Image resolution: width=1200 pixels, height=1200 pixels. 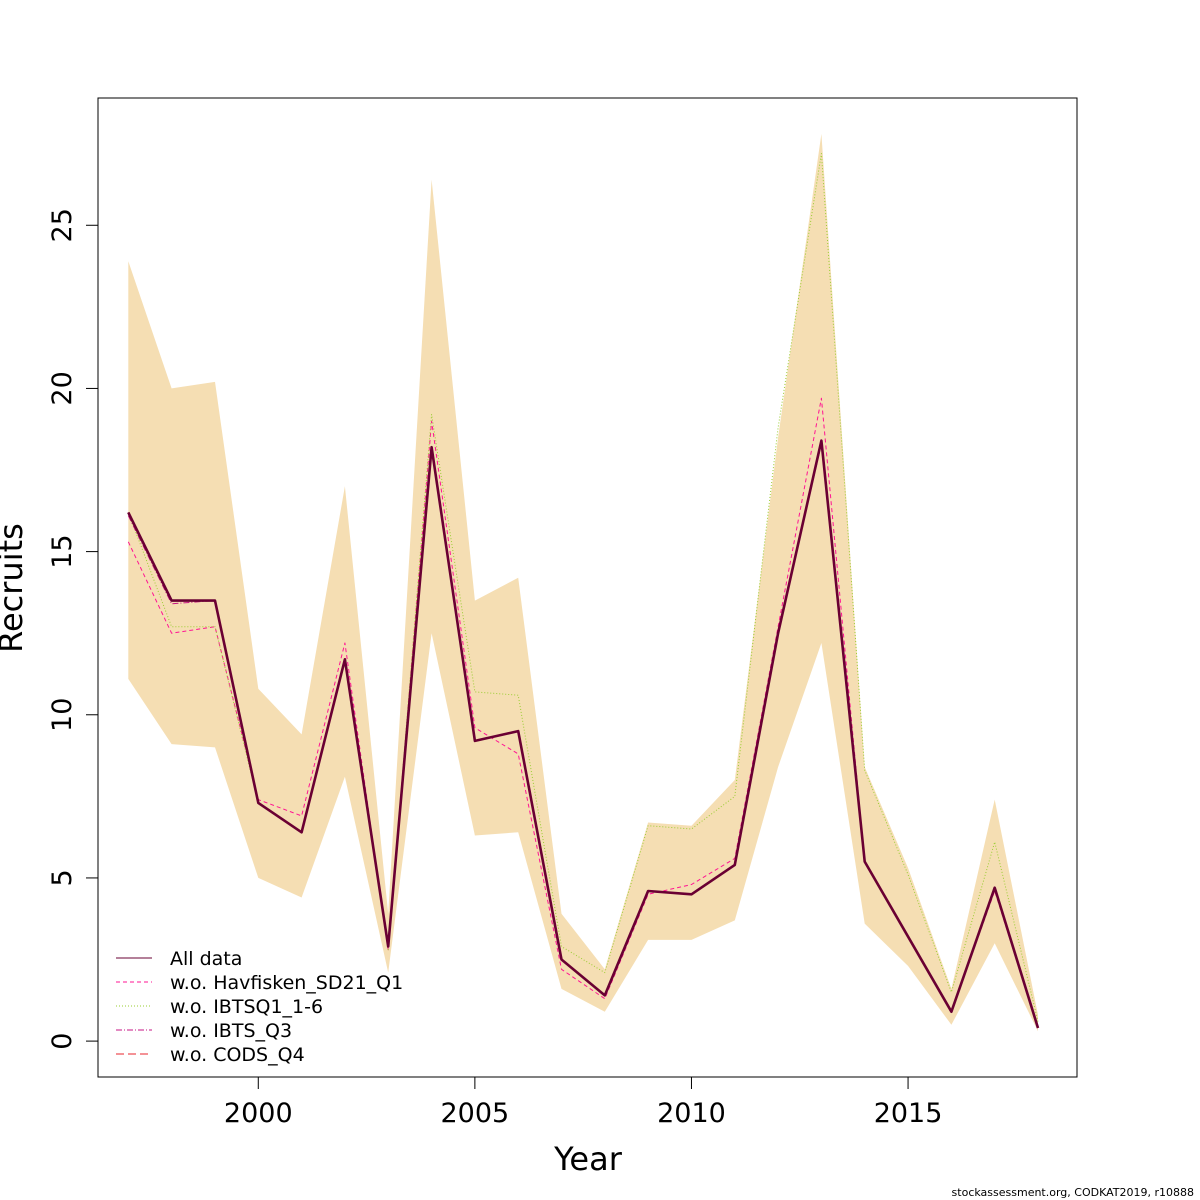 I want to click on y-tick-label: 5, so click(x=62, y=877).